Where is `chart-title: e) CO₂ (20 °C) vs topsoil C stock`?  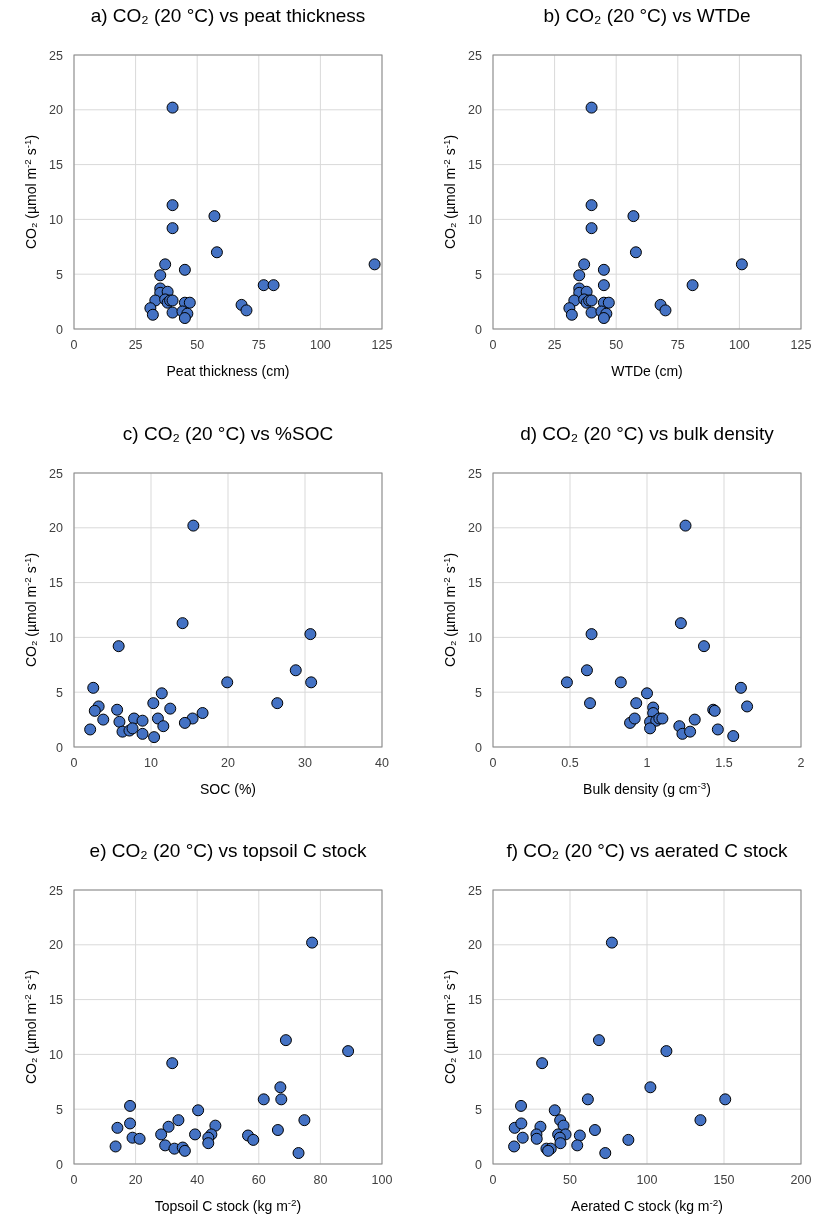 chart-title: e) CO₂ (20 °C) vs topsoil C stock is located at coordinates (228, 850).